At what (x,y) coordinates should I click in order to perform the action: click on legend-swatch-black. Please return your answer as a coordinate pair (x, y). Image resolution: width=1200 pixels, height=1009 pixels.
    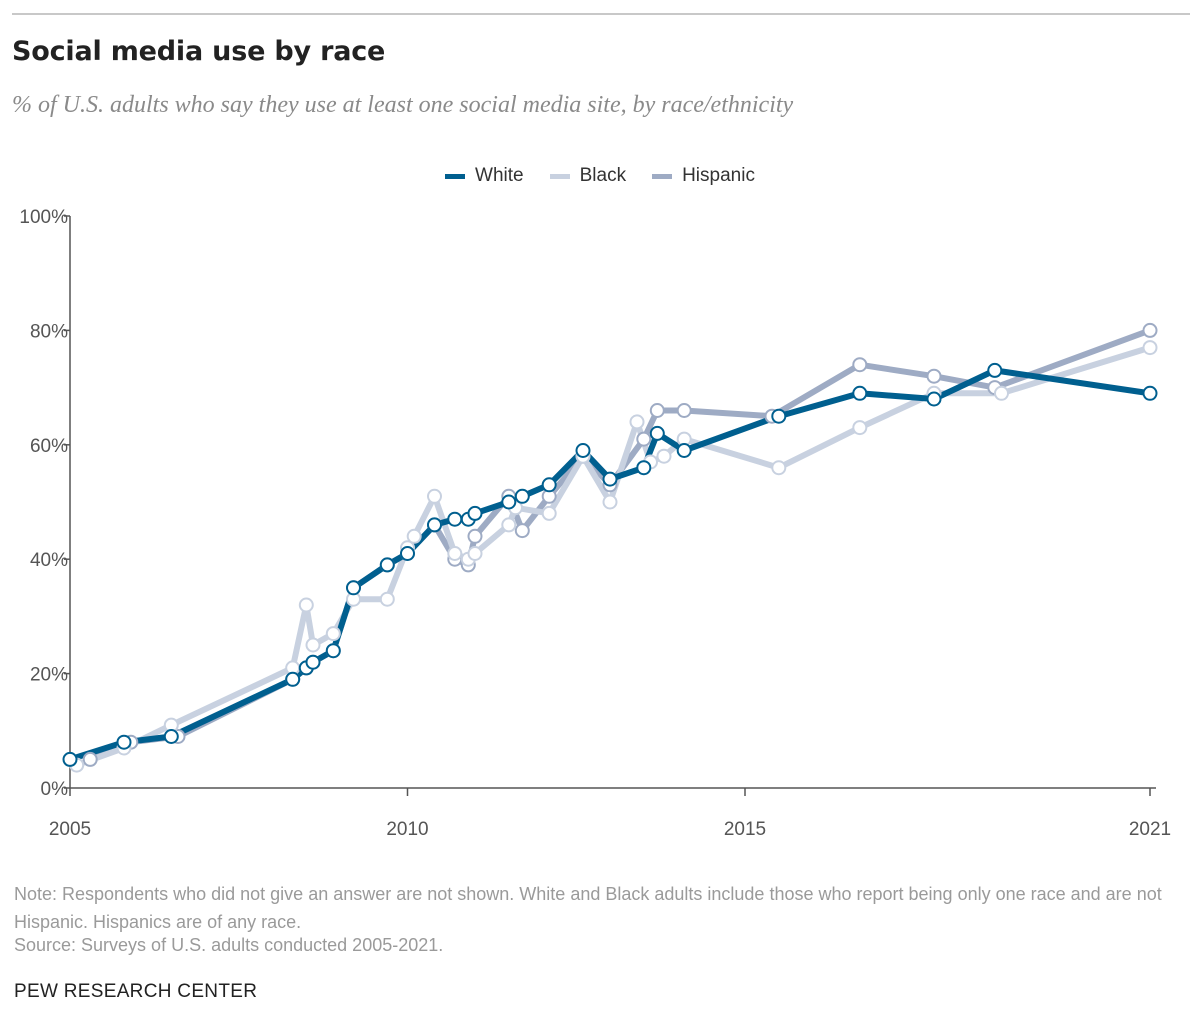
    Looking at the image, I should click on (559, 176).